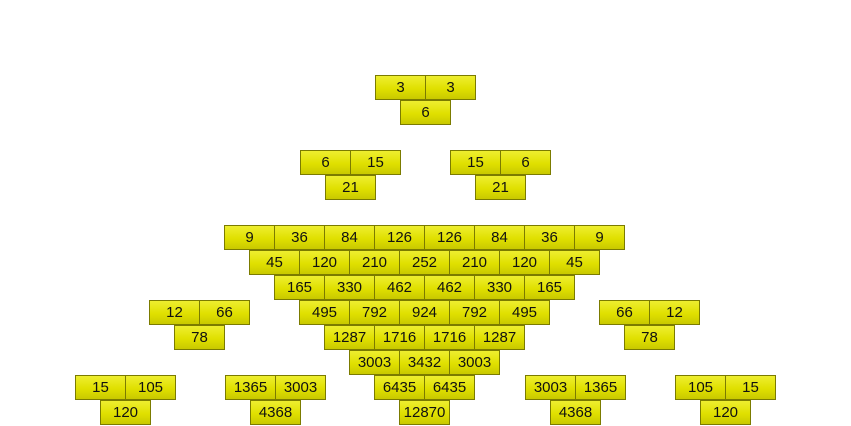 The image size is (851, 426). I want to click on number-cell: 3432, so click(424, 362).